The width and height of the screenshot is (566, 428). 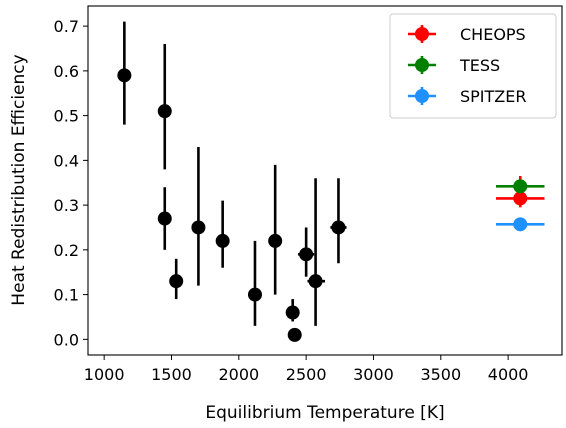 What do you see at coordinates (508, 374) in the screenshot?
I see `x-tick-label: 4000` at bounding box center [508, 374].